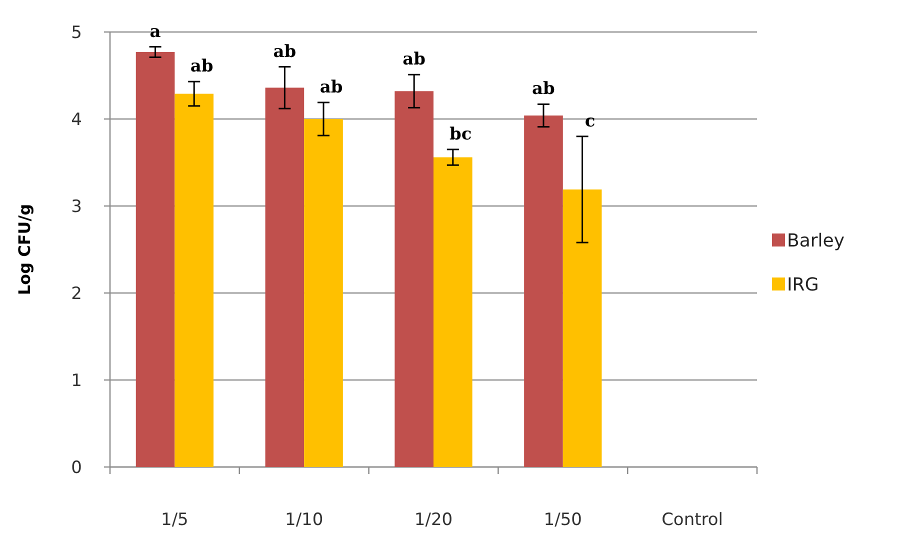 Image resolution: width=902 pixels, height=538 pixels. Describe the element at coordinates (433, 520) in the screenshot. I see `x-tick-label: 1/20` at that location.